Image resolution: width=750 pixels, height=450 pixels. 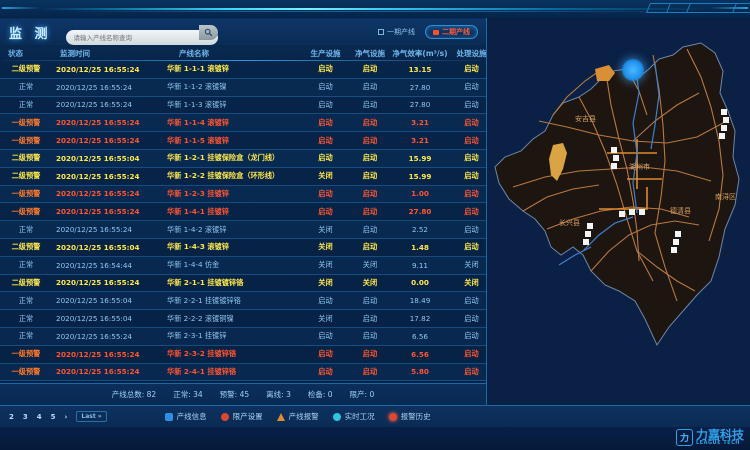 I want to click on nav-限产设置: 限产设置, so click(x=241, y=416).